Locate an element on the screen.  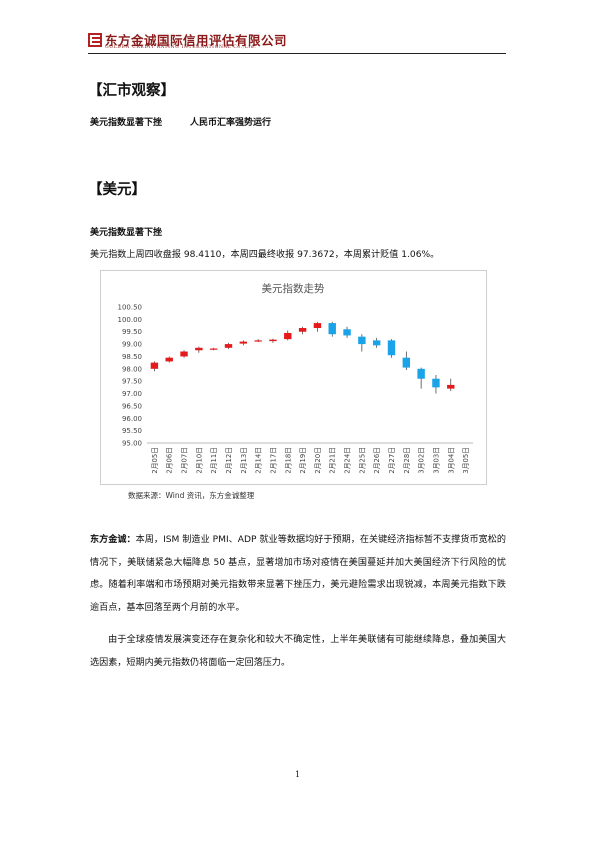
chart-source: 数据来源：Wind 资讯，东方金诚整理 is located at coordinates (191, 495).